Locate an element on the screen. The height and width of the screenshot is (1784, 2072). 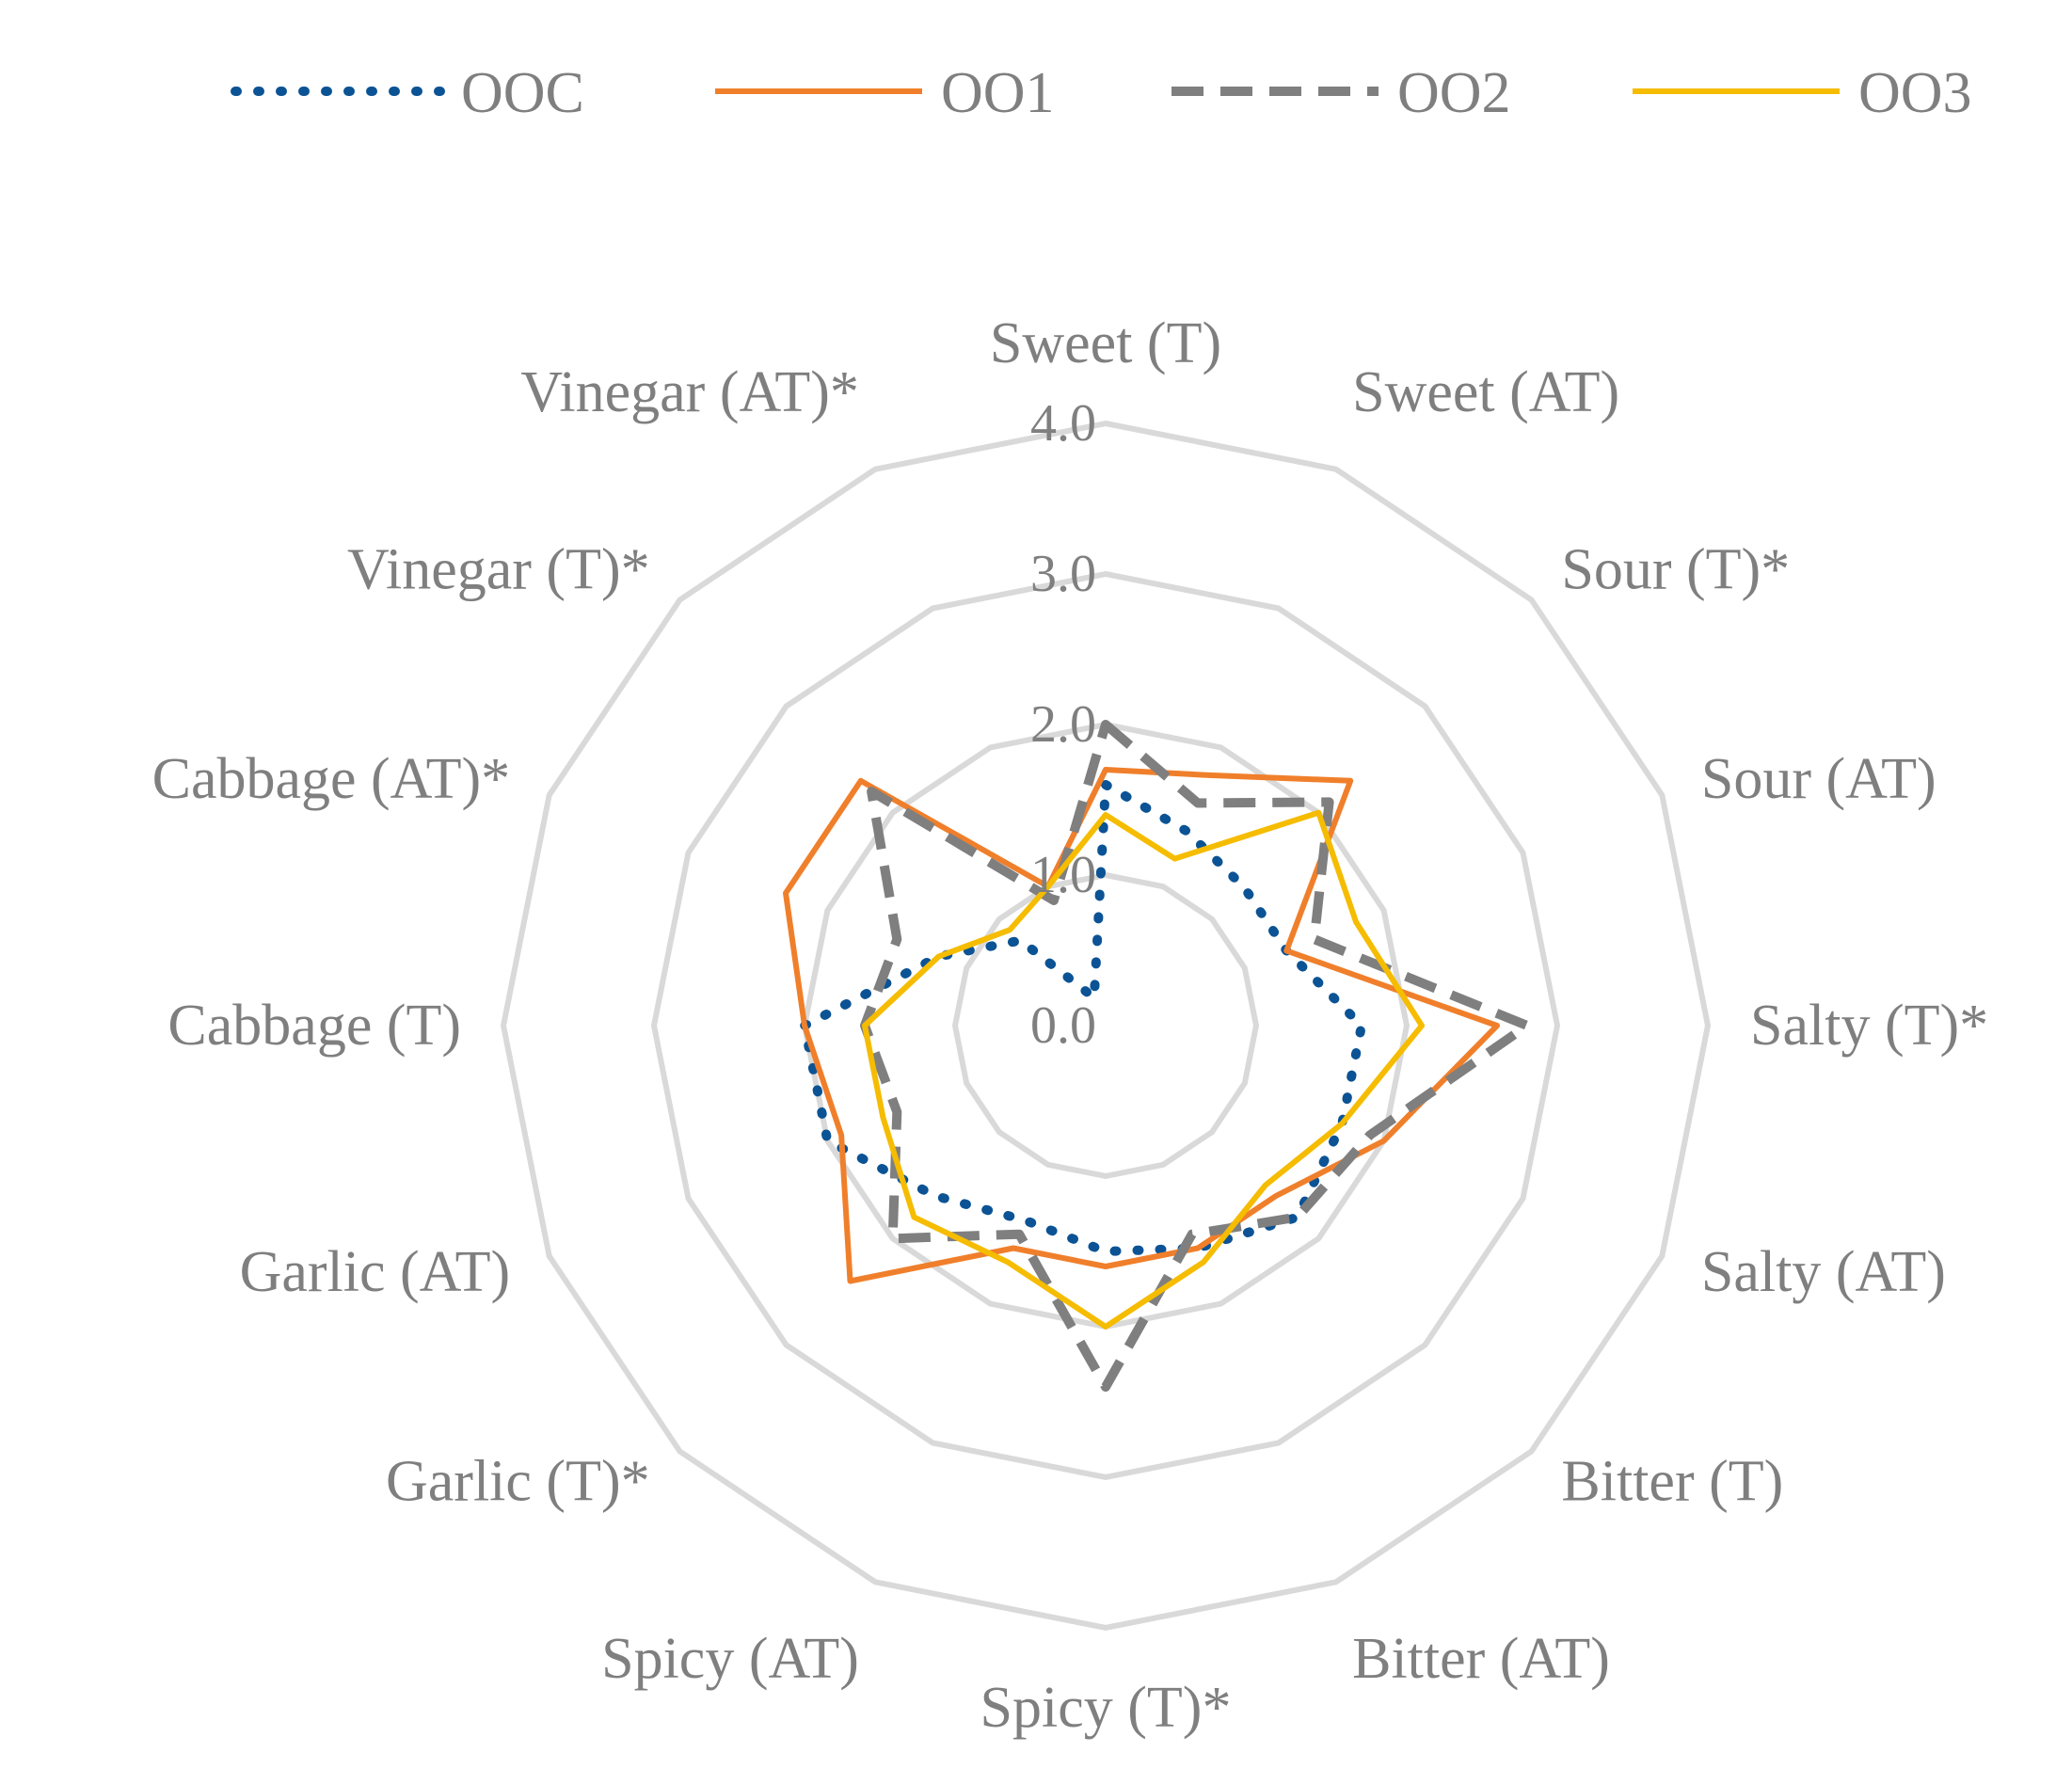
legend-label-ooc: OOC is located at coordinates (522, 93).